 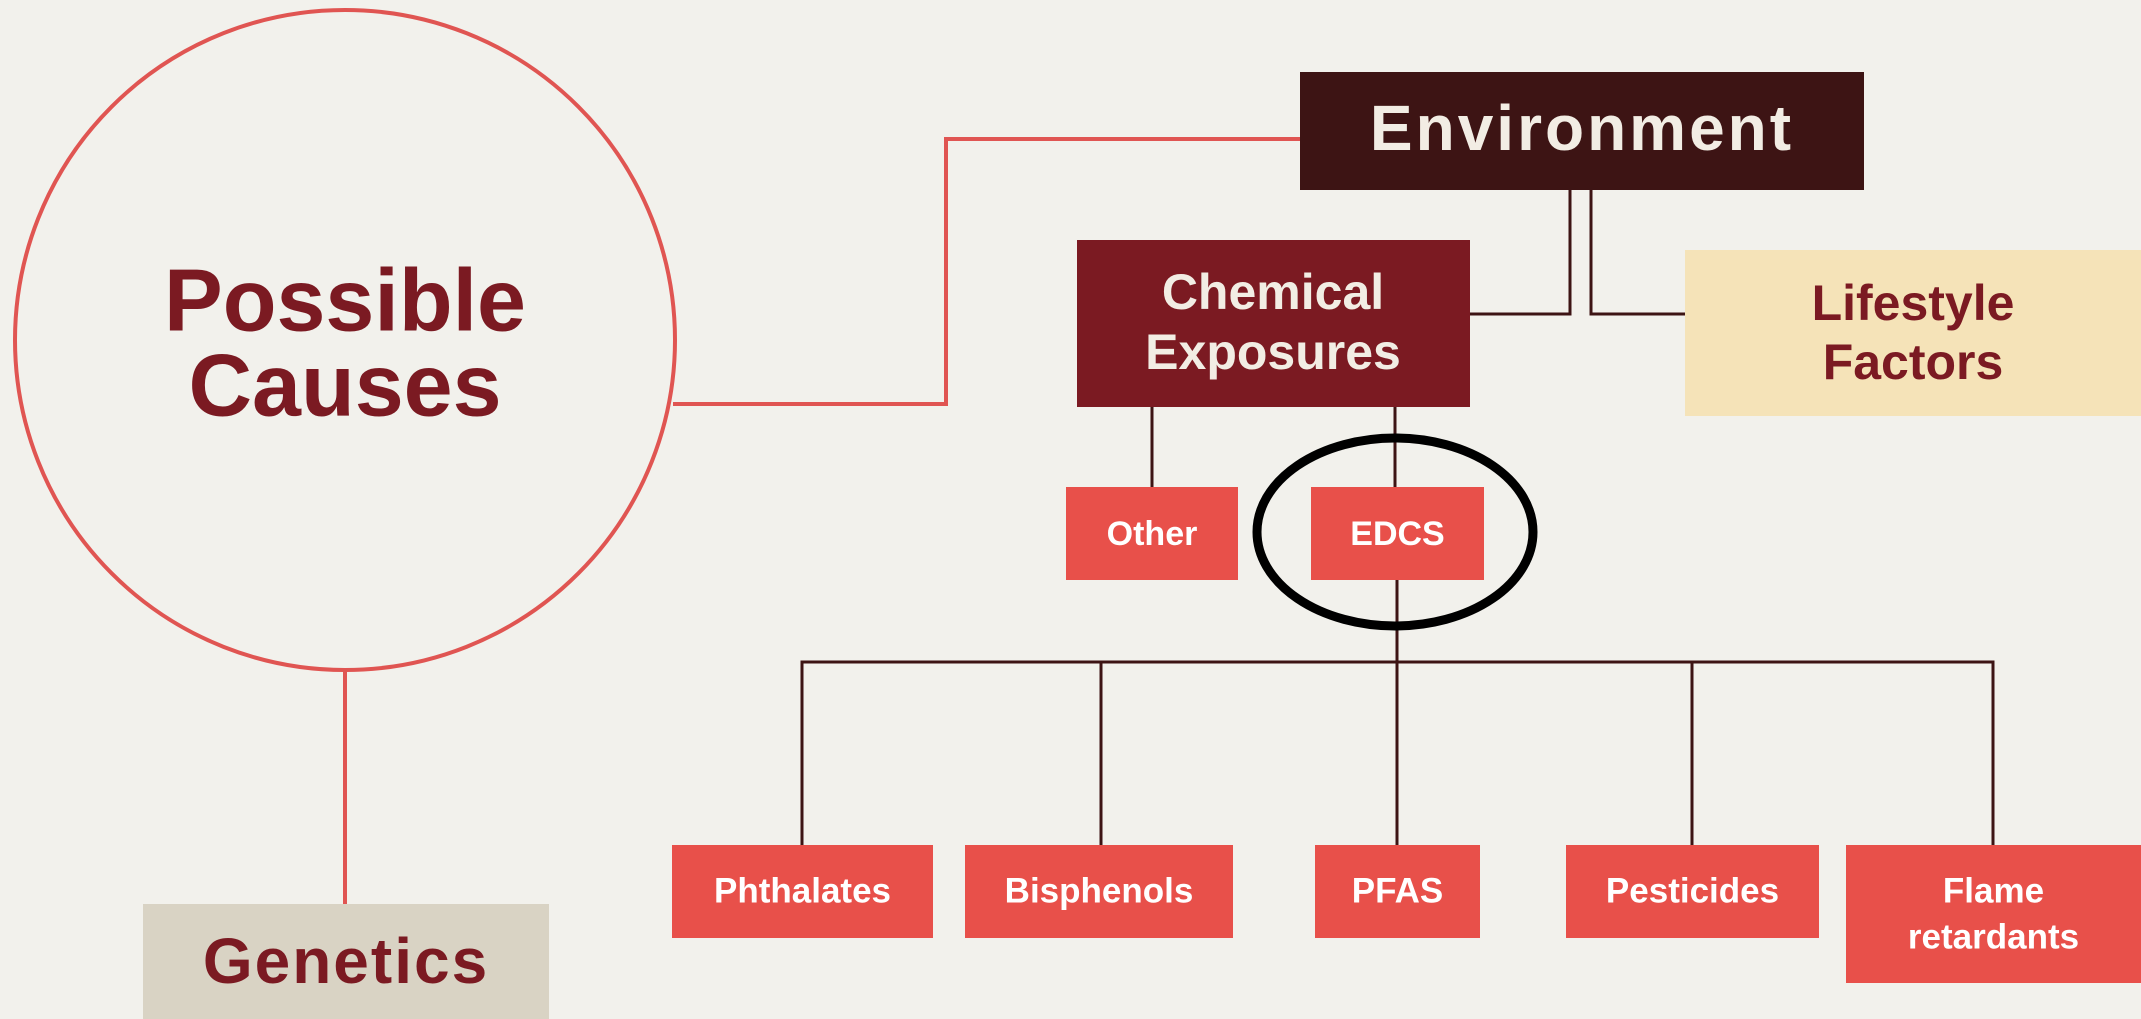 I want to click on highlight-ellipse, so click(x=1395, y=532).